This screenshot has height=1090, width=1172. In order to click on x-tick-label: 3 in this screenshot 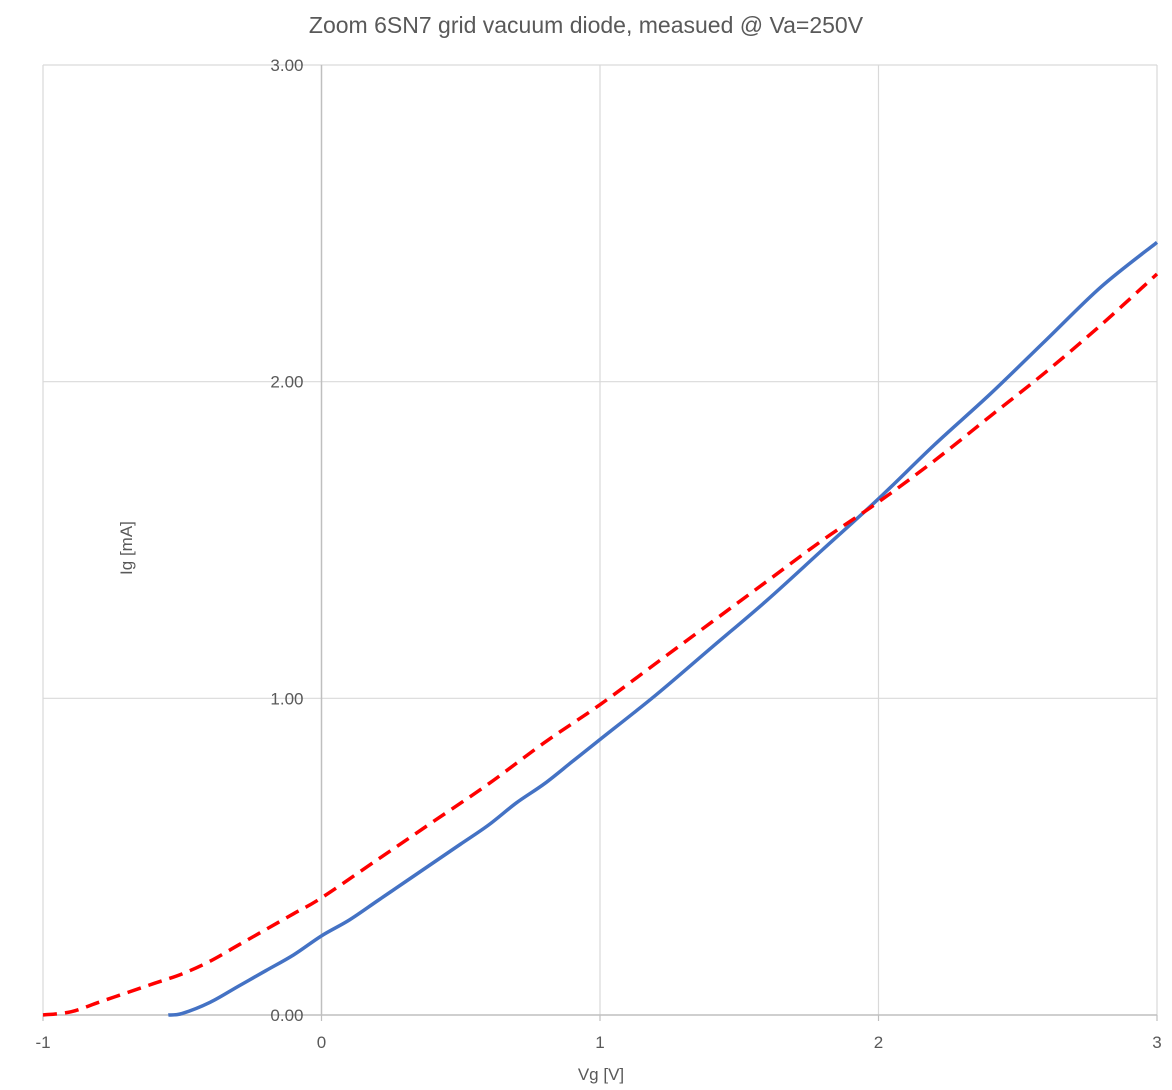, I will do `click(1156, 1042)`.